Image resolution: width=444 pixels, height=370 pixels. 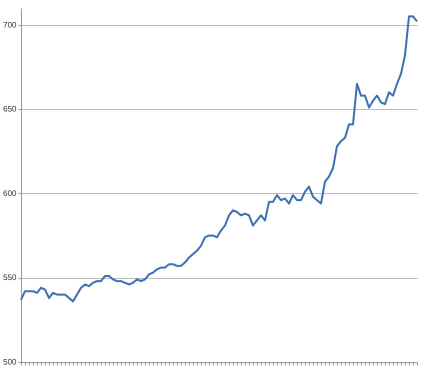 What do you see at coordinates (10, 277) in the screenshot?
I see `y-tick-label: 550` at bounding box center [10, 277].